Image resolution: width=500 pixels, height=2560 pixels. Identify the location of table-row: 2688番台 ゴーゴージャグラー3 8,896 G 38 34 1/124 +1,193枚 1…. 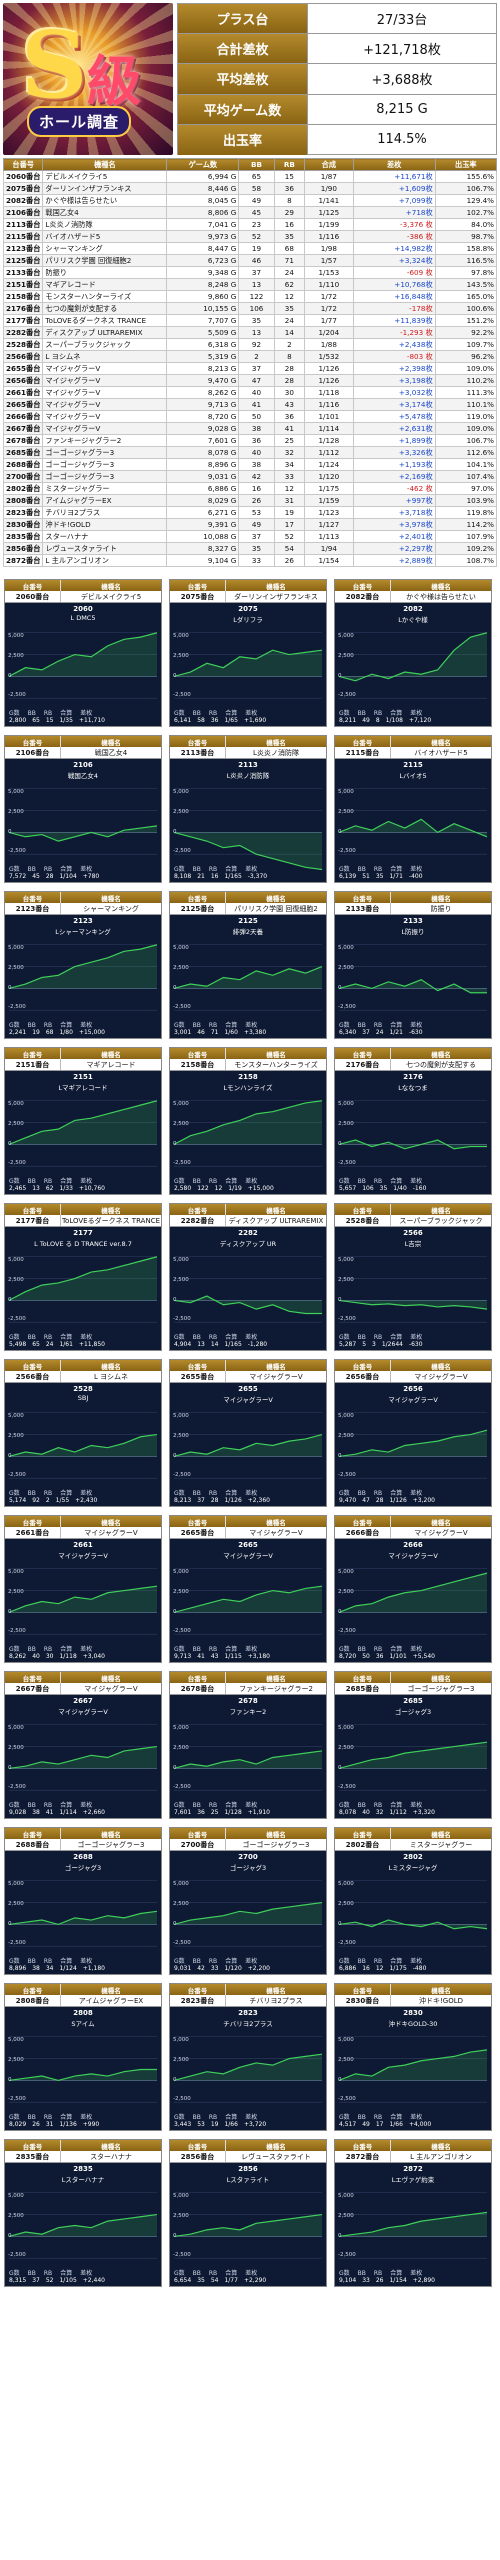
(250, 464).